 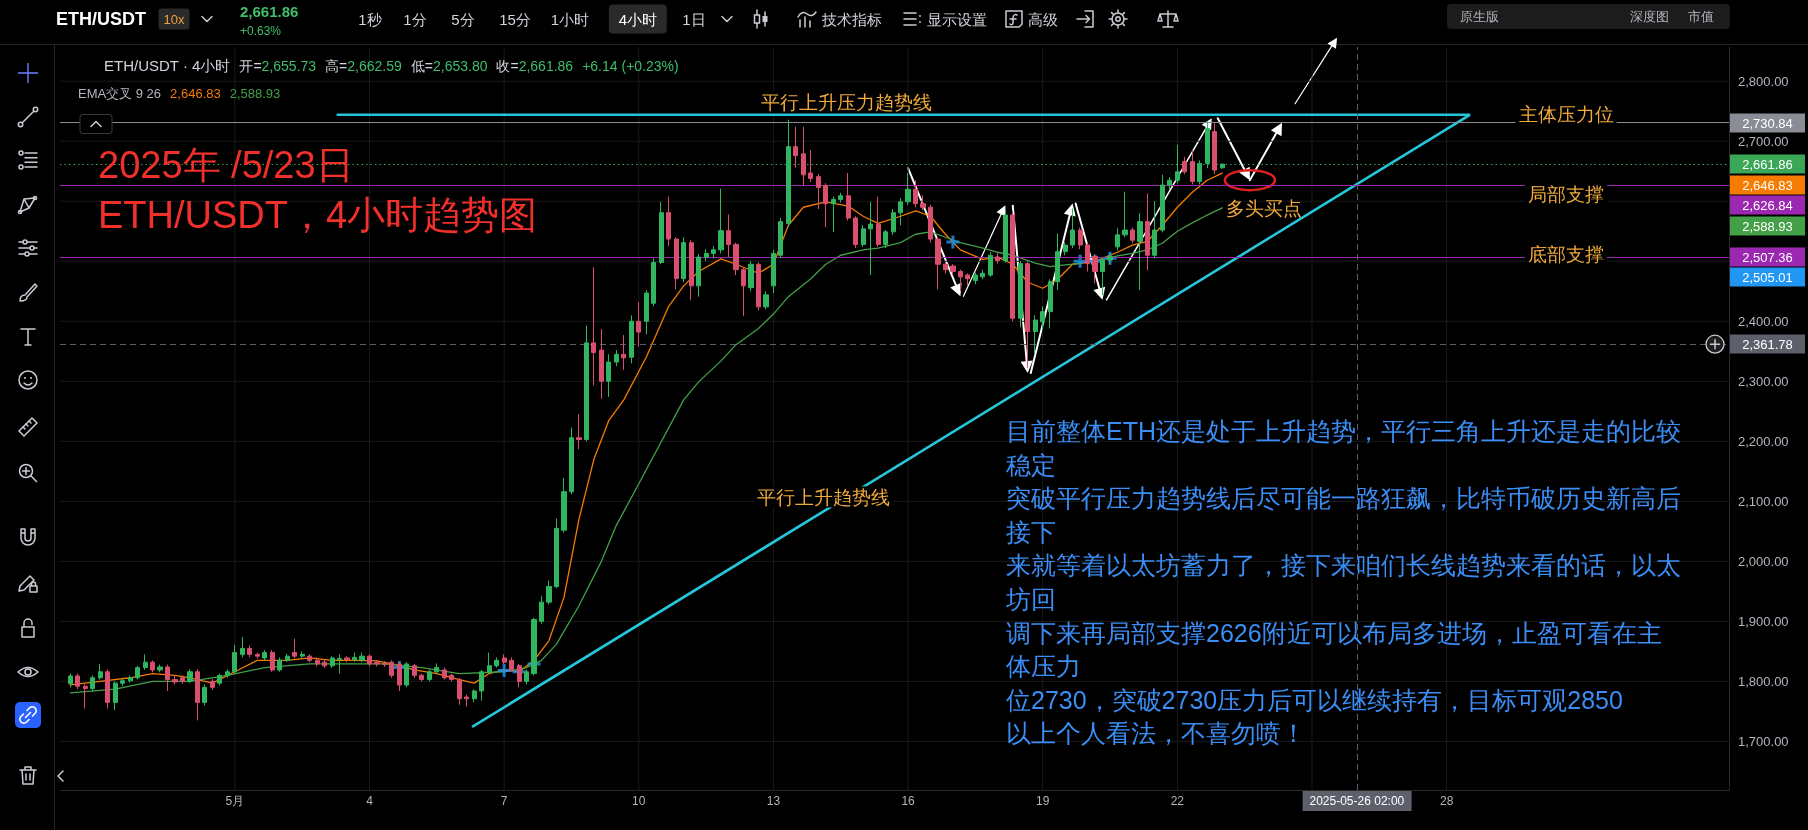 I want to click on ref-line-label: 2,361.78, so click(x=1767, y=344).